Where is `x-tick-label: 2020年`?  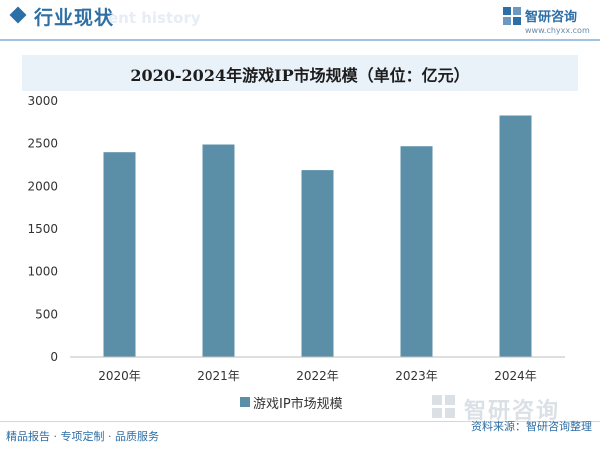 x-tick-label: 2020年 is located at coordinates (119, 376).